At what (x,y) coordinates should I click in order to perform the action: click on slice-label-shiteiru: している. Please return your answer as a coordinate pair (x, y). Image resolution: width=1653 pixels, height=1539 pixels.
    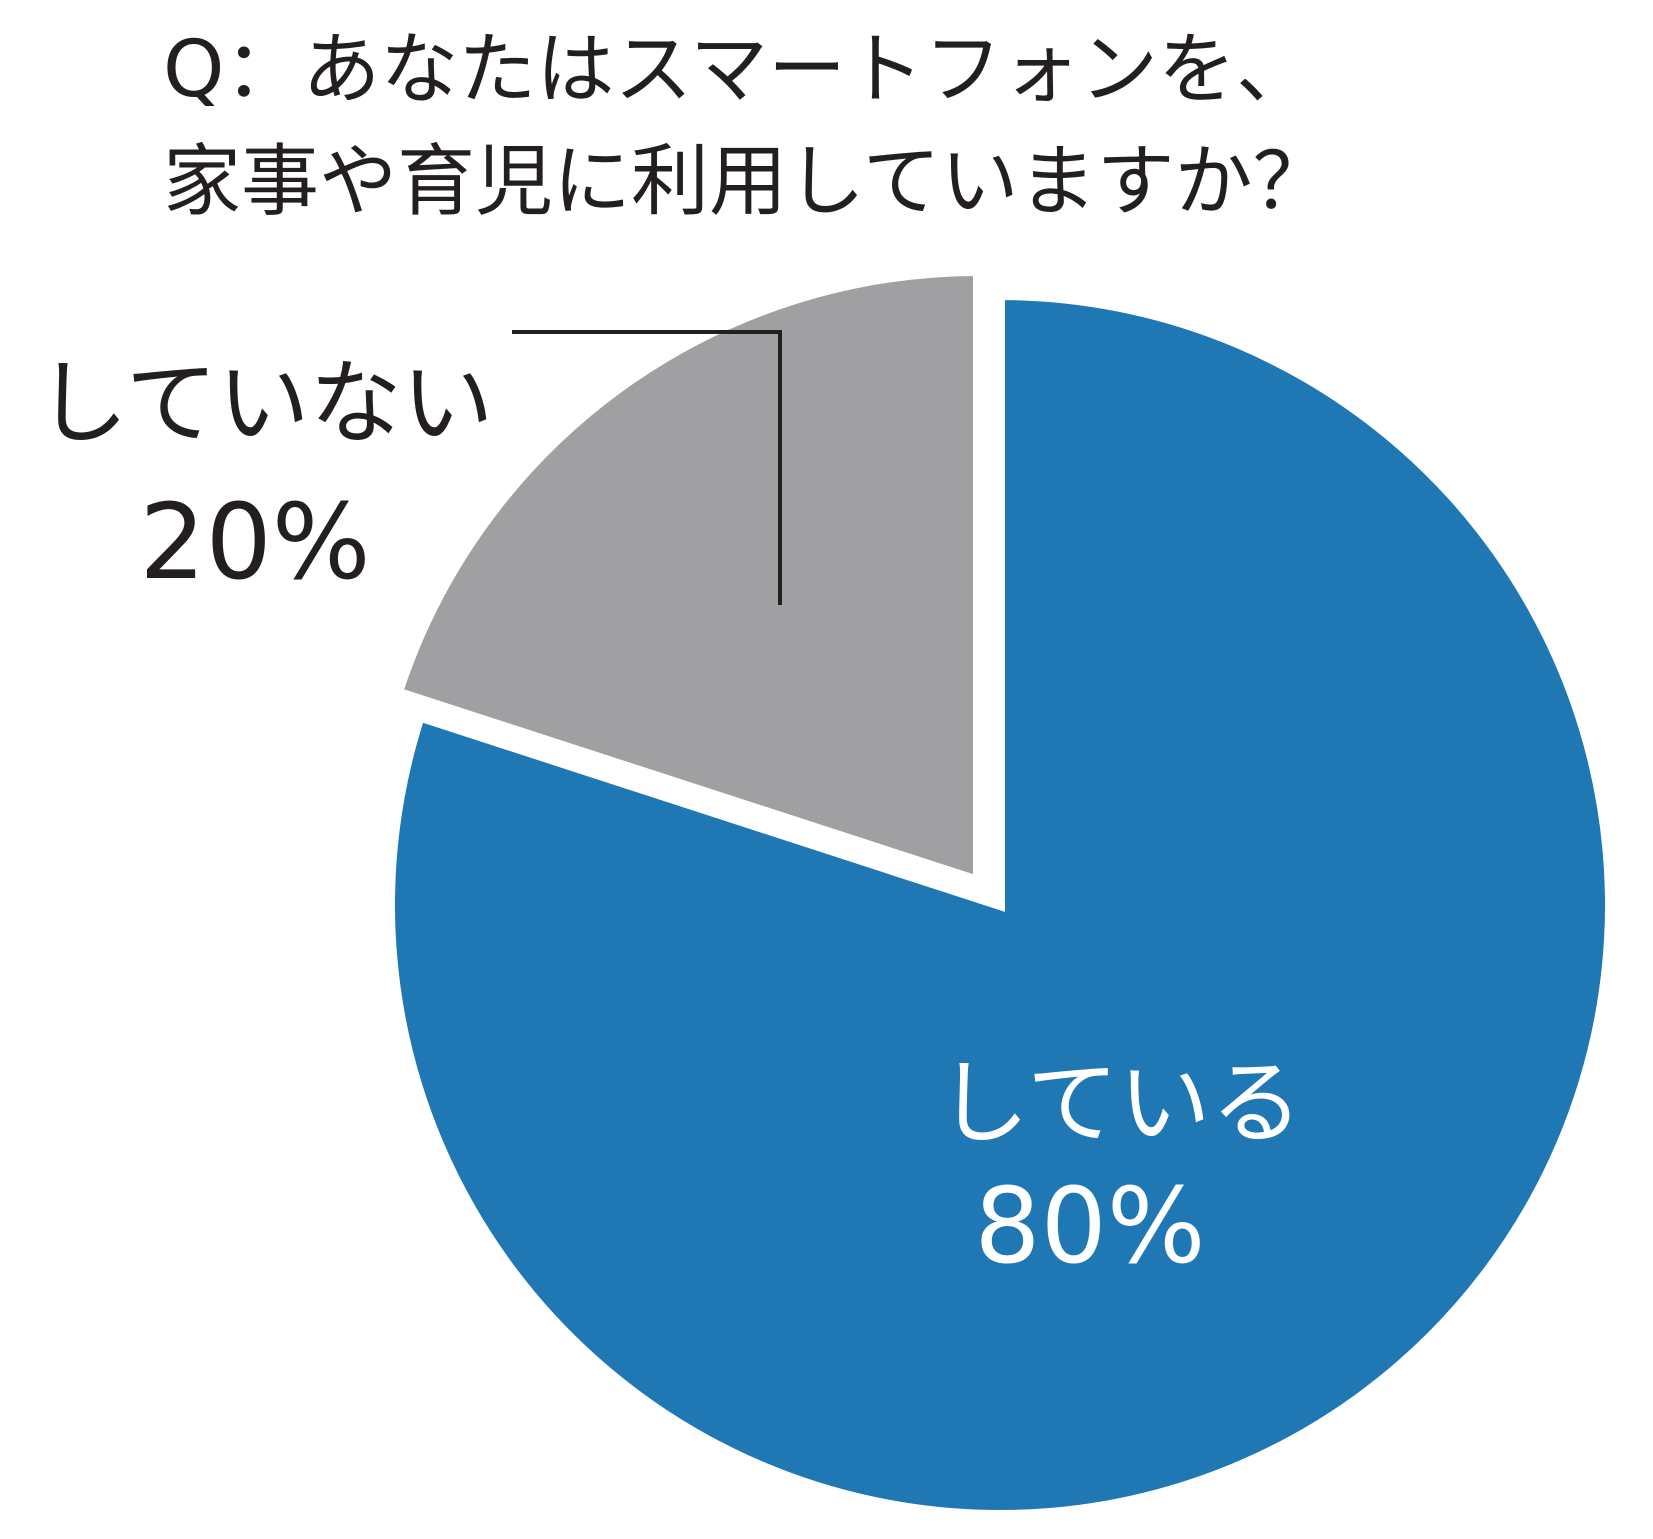
    Looking at the image, I should click on (1119, 1103).